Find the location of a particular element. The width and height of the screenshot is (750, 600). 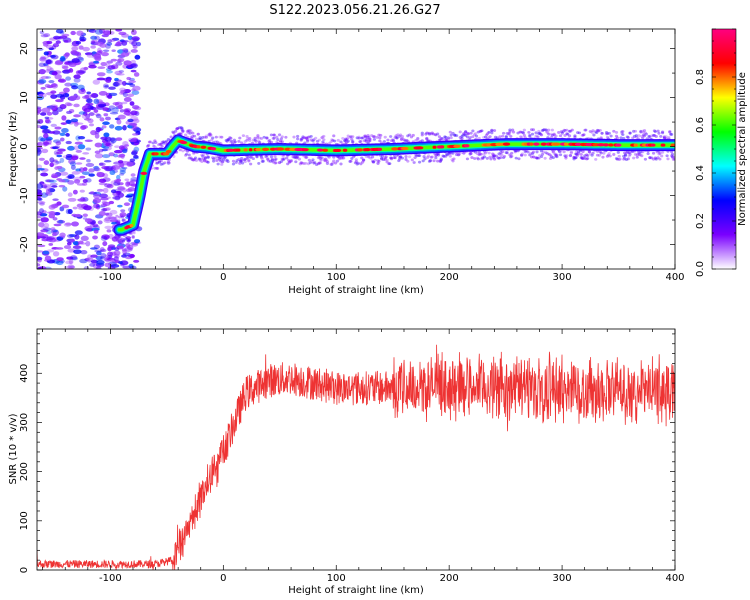

x-tick-label: 400 is located at coordinates (674, 578).